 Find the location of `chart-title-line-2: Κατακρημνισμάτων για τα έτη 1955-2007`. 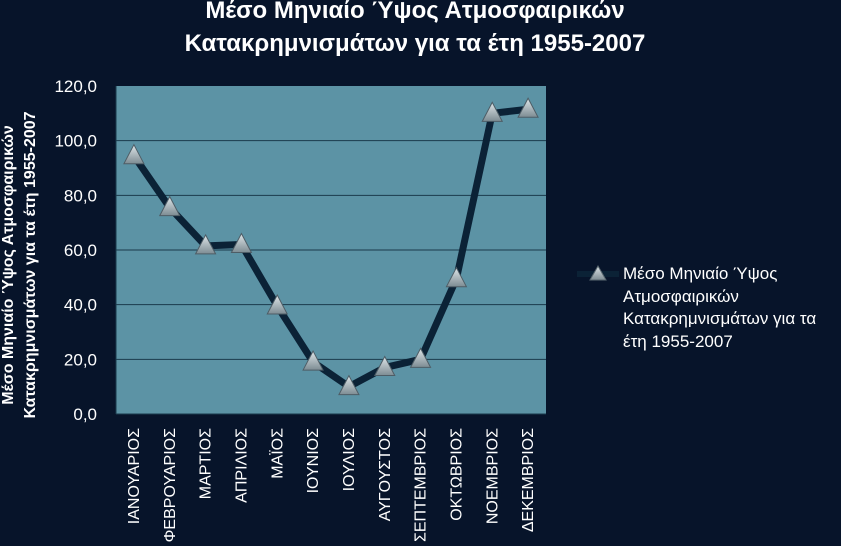

chart-title-line-2: Κατακρημνισμάτων για τα έτη 1955-2007 is located at coordinates (415, 43).